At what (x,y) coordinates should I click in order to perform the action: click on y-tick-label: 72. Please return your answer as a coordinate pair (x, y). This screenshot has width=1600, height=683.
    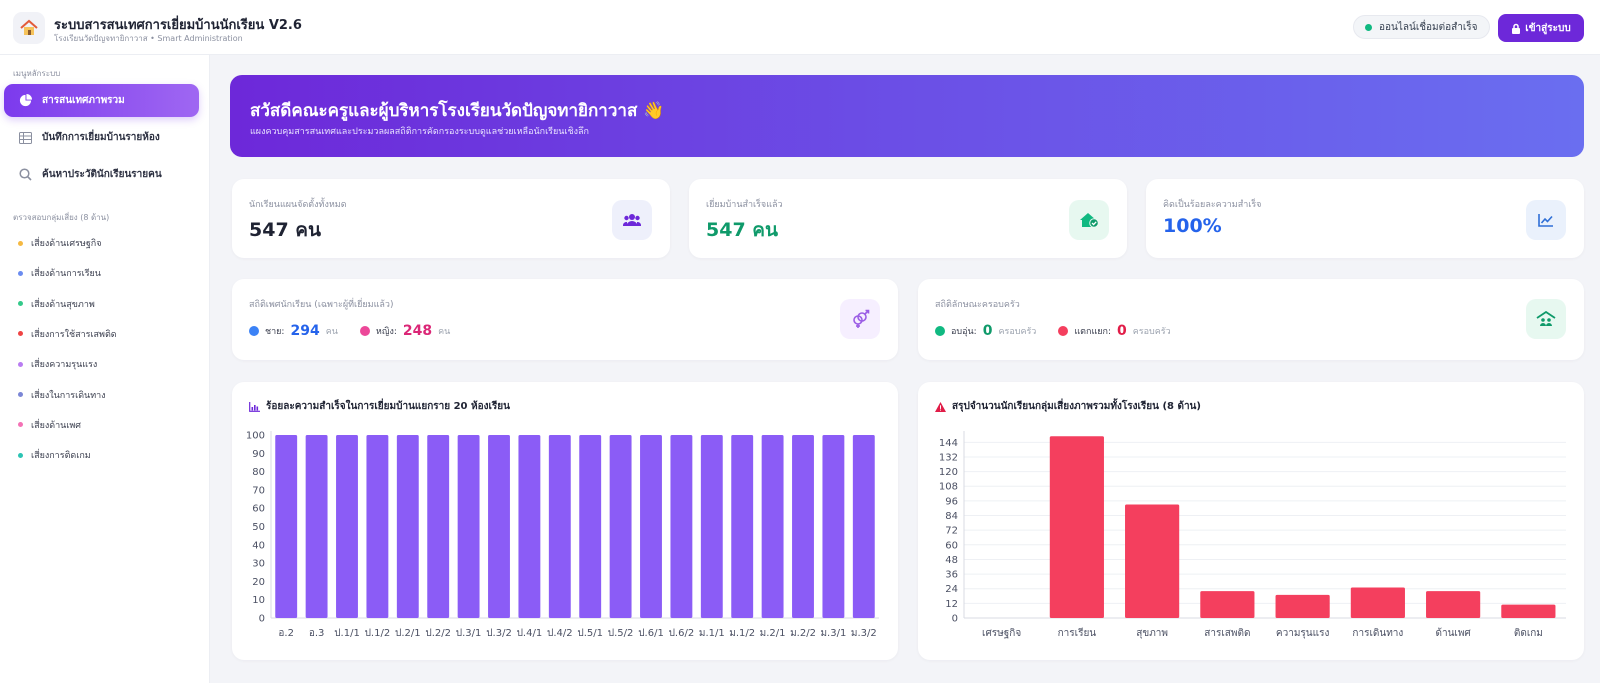
    Looking at the image, I should click on (951, 531).